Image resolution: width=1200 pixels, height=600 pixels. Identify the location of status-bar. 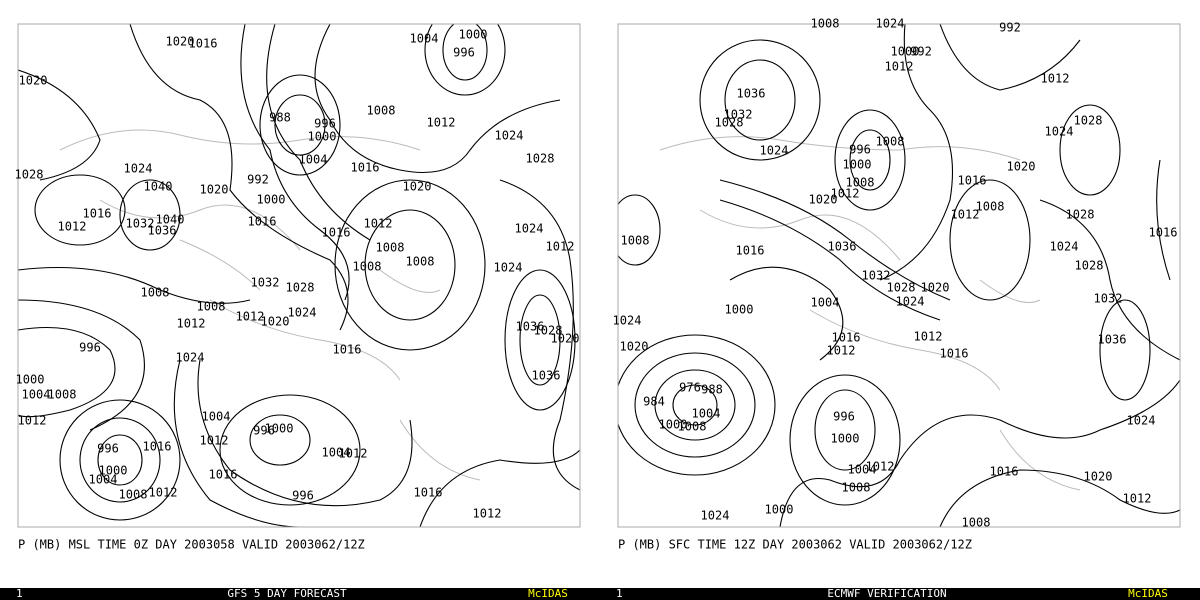
(600, 594).